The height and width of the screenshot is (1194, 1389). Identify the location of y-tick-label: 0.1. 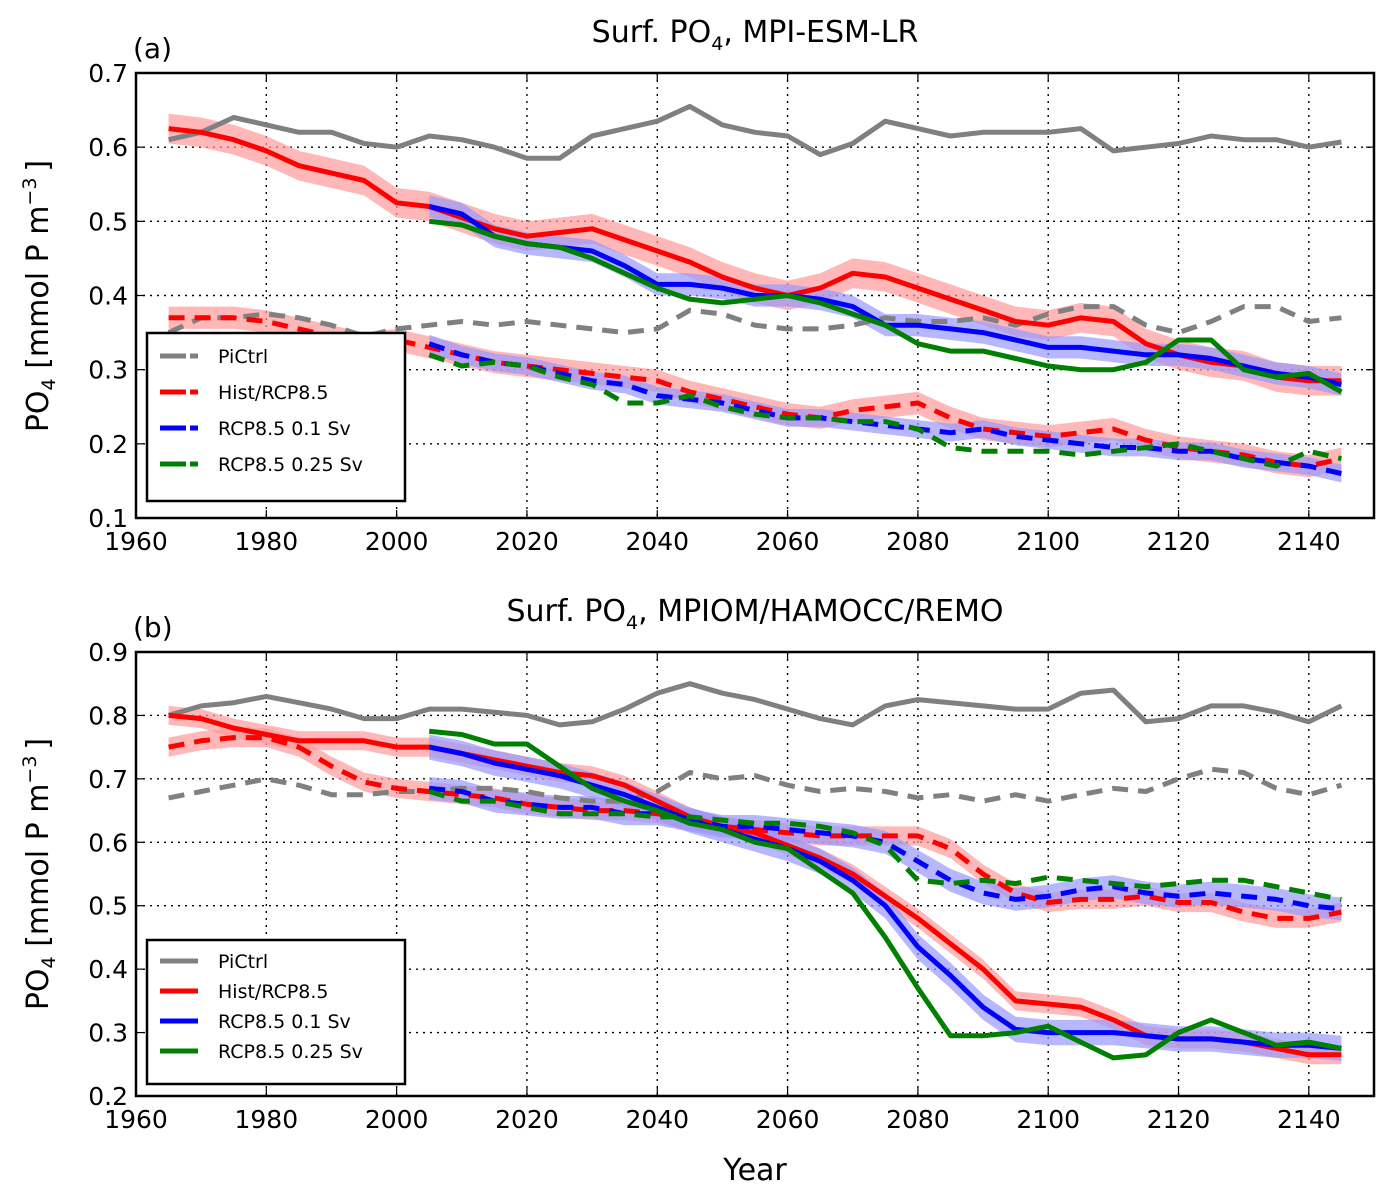
(108, 518).